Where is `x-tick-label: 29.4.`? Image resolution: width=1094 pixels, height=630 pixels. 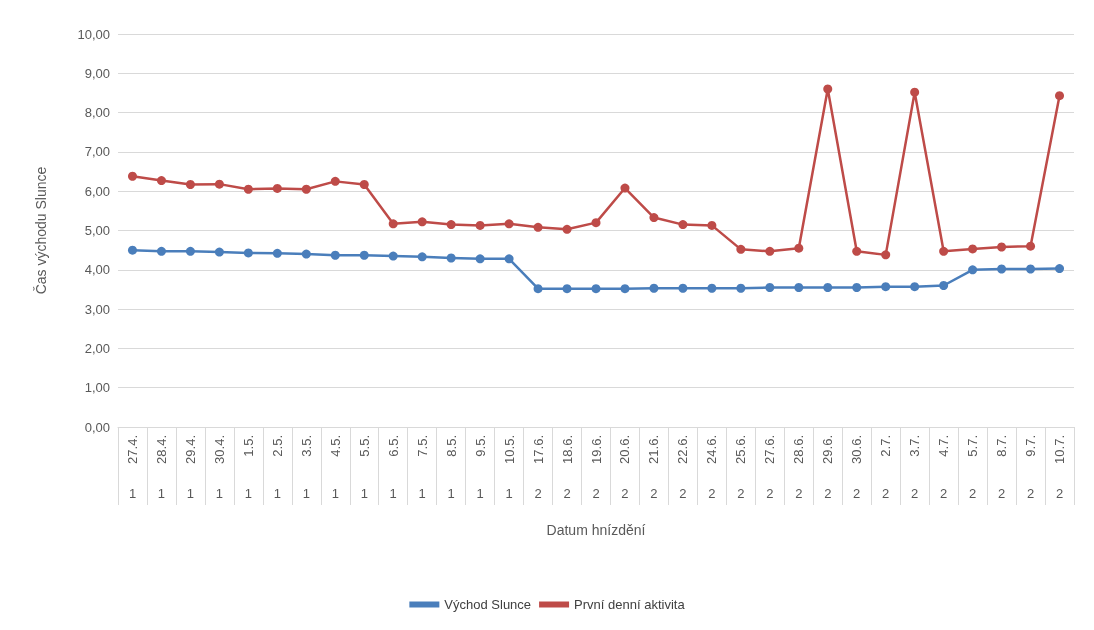 x-tick-label: 29.4. is located at coordinates (190, 449).